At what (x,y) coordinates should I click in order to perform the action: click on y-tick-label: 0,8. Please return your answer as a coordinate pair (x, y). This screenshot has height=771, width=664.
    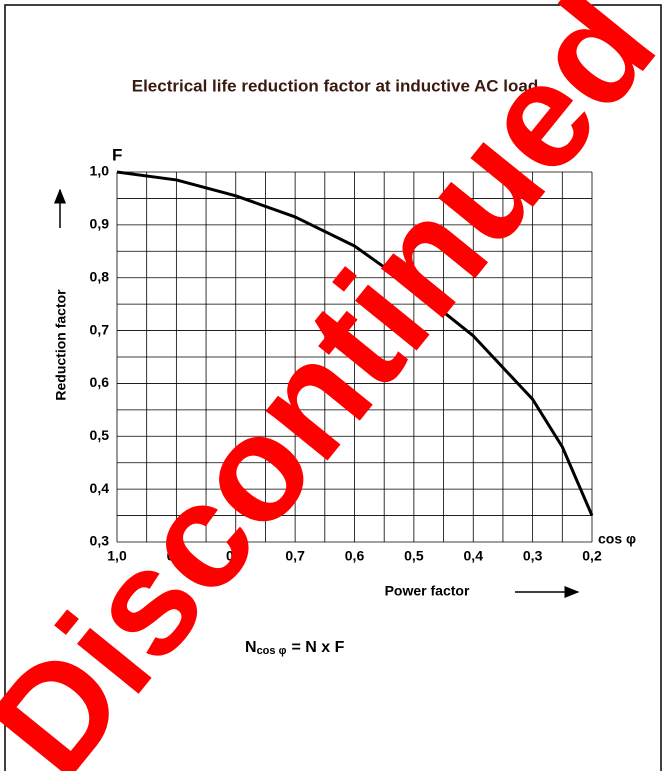
    Looking at the image, I should click on (100, 276).